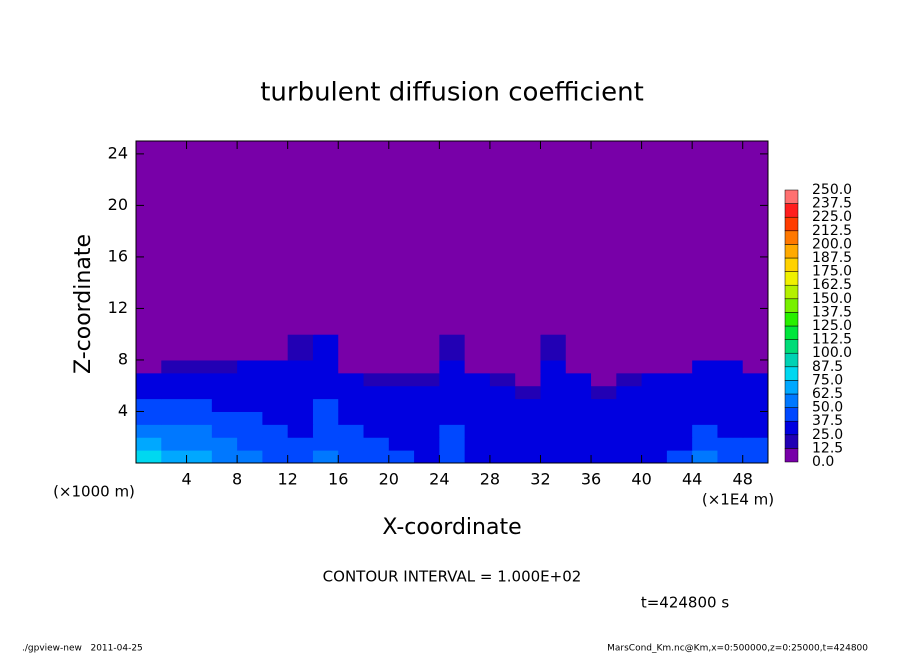  What do you see at coordinates (832, 231) in the screenshot?
I see `colorbar-label: 212.5` at bounding box center [832, 231].